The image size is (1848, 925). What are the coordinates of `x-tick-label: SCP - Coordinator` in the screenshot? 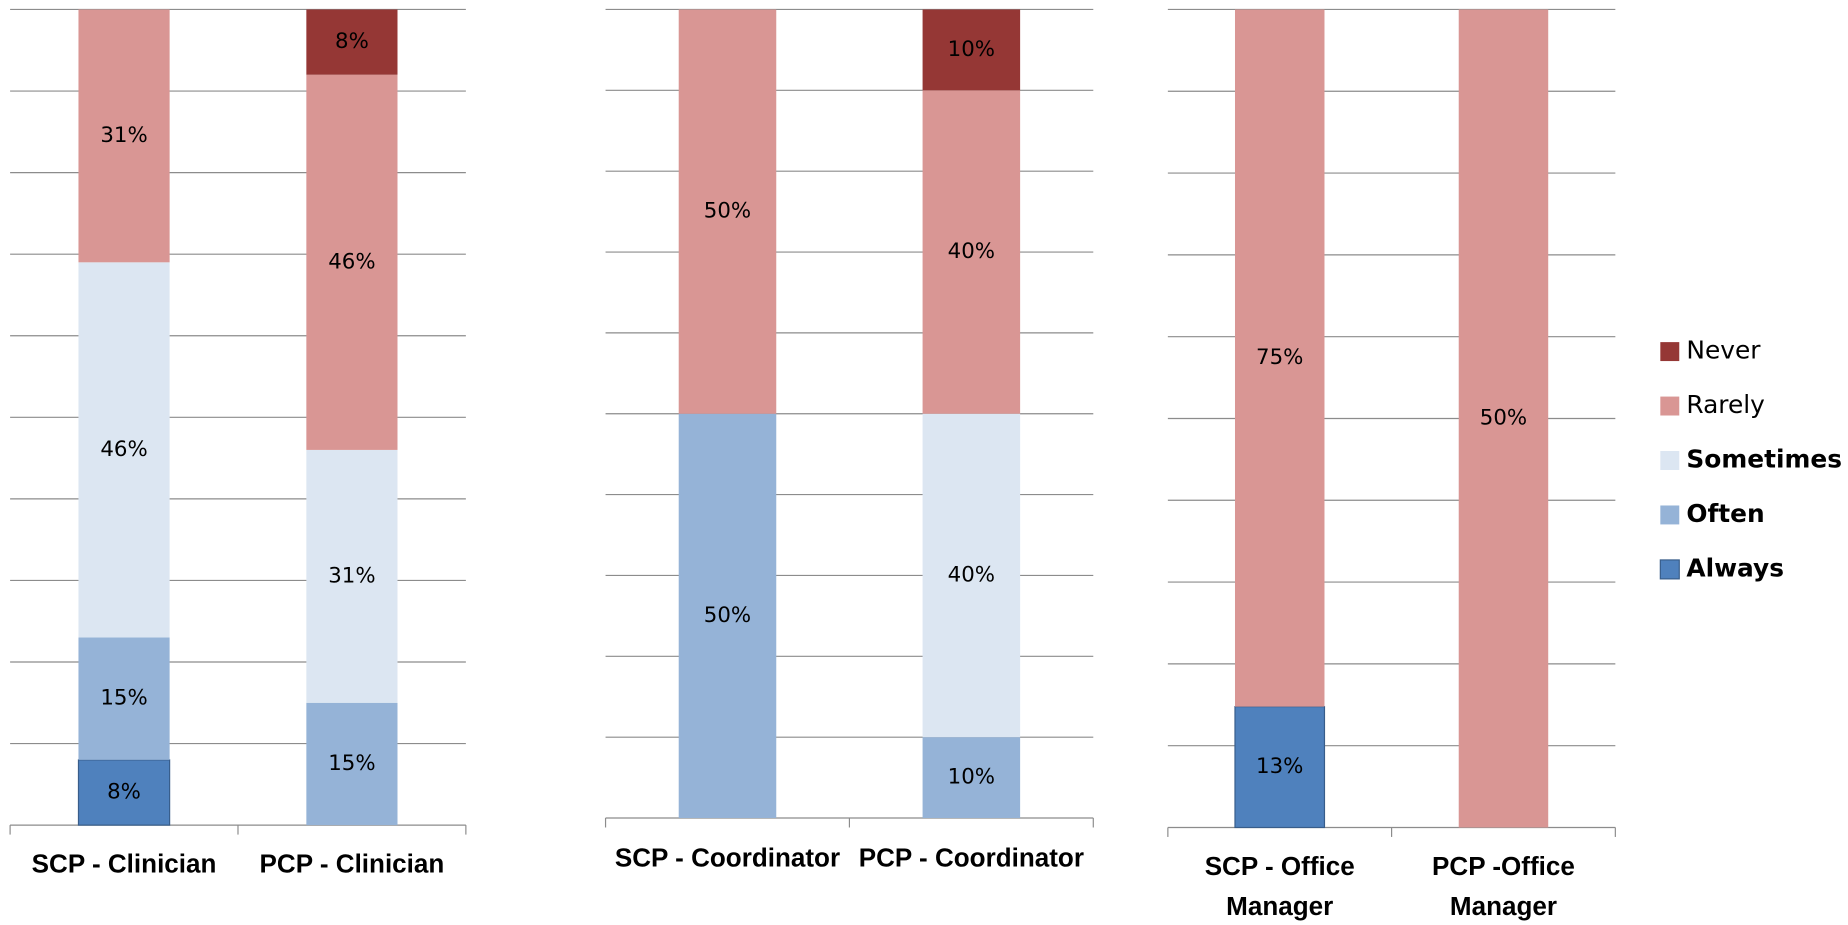 It's located at (727, 857).